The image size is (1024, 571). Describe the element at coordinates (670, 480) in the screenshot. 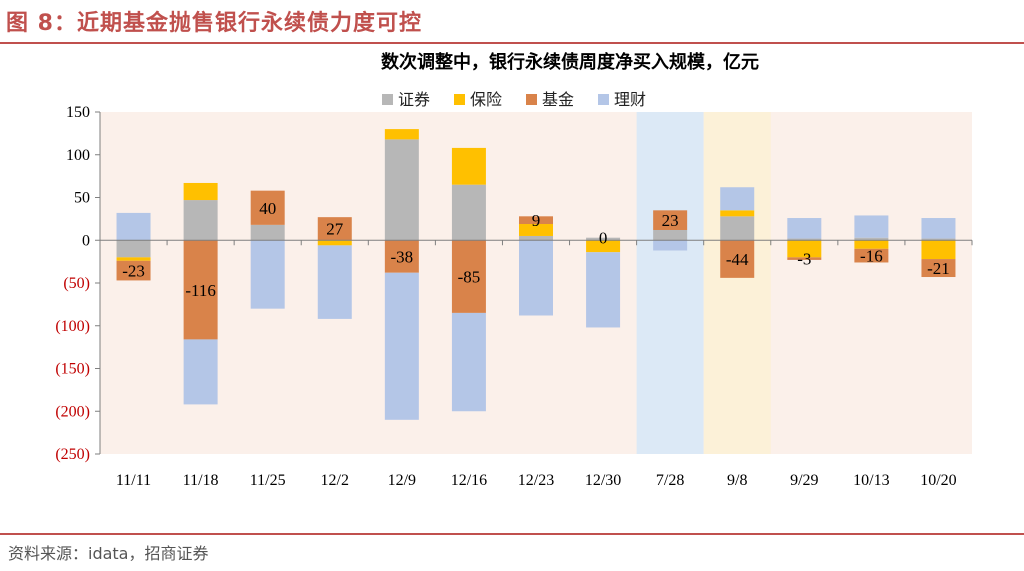

I see `x-tick-label-7/28: 7/28` at that location.